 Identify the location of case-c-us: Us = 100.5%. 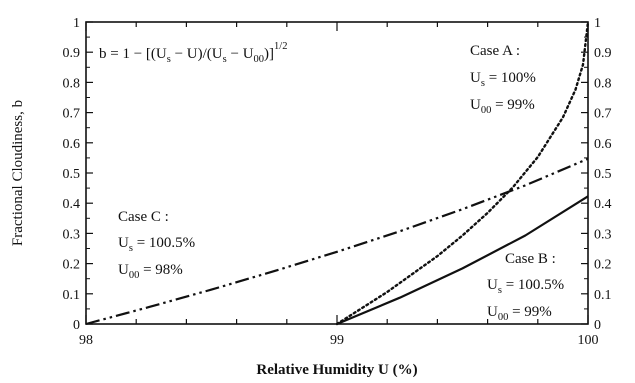
(156, 244).